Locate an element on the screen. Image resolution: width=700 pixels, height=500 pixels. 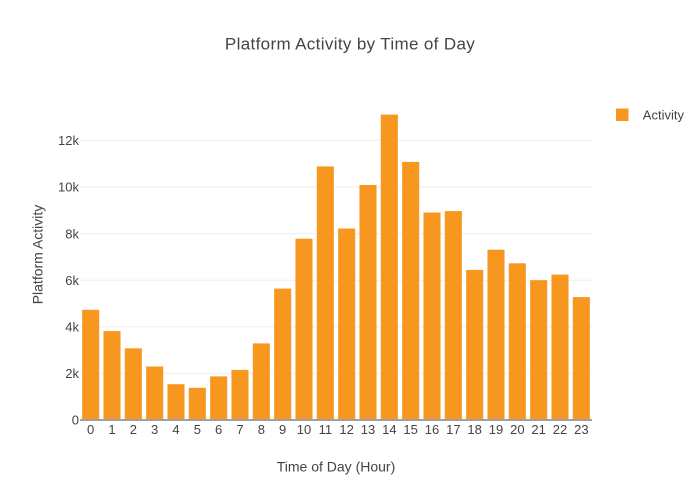
svg-text: 18 is located at coordinates (474, 429).